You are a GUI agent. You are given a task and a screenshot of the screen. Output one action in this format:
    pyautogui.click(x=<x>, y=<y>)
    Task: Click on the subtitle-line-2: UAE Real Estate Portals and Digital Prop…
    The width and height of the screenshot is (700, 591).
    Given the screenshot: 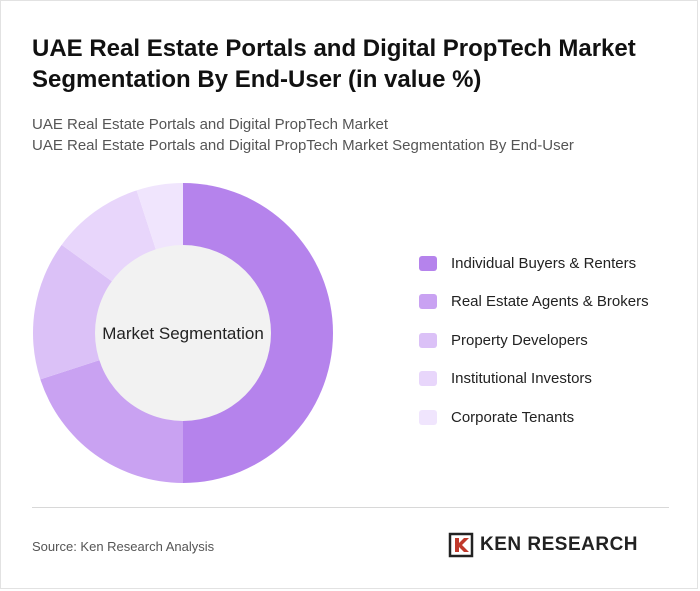 What is the action you would take?
    pyautogui.click(x=303, y=145)
    